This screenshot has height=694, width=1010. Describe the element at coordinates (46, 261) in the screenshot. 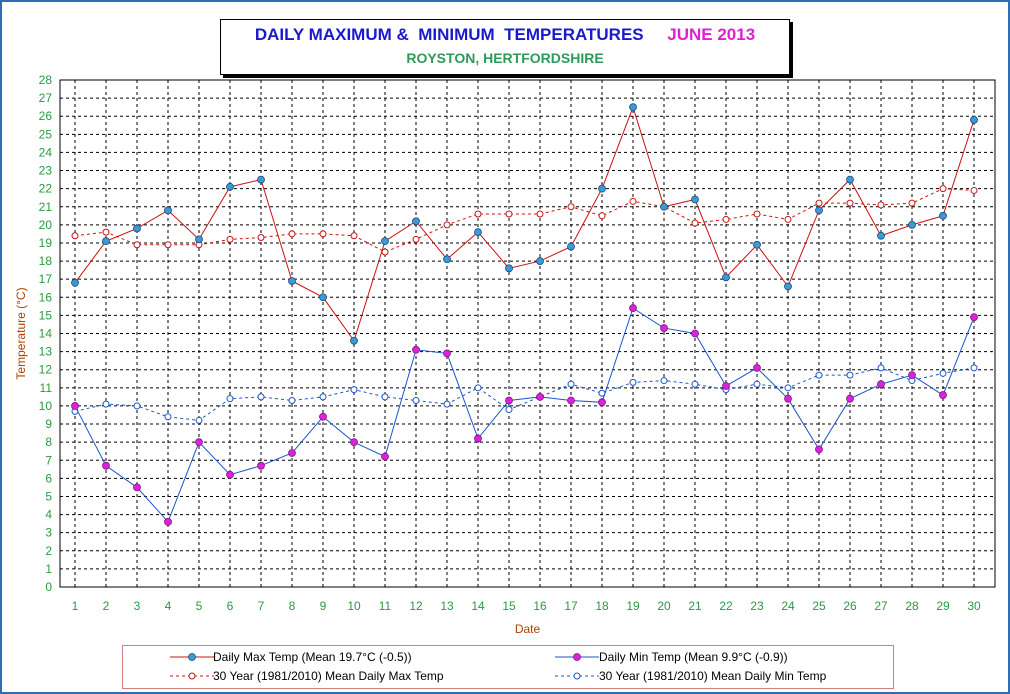

I see `y-tick-label: 18` at that location.